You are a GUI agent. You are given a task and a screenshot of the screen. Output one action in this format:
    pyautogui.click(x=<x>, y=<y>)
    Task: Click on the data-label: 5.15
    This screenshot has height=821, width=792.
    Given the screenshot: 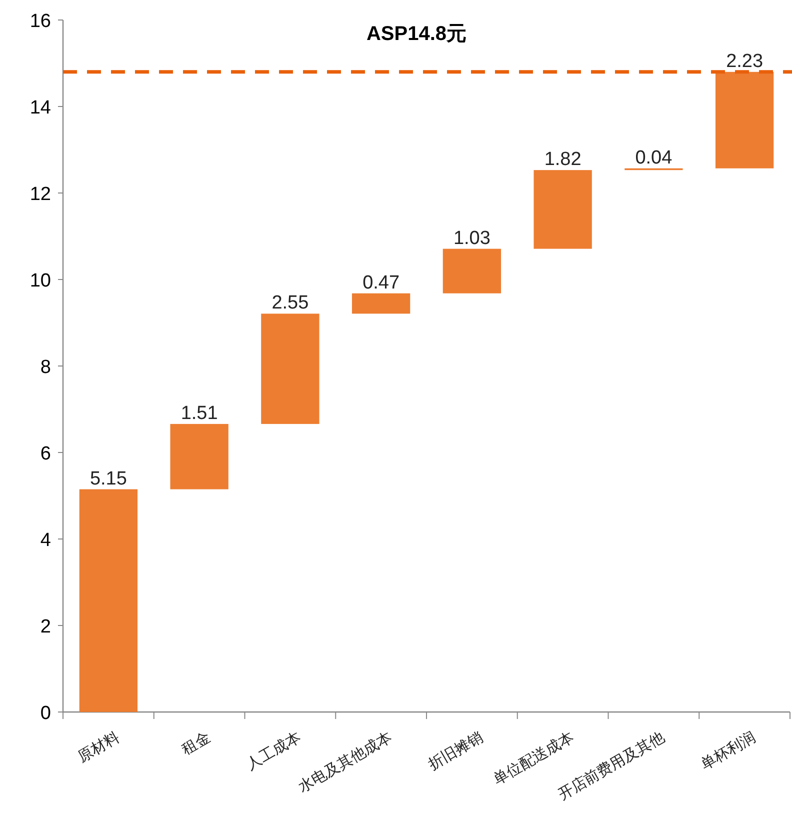 What is the action you would take?
    pyautogui.click(x=108, y=479)
    